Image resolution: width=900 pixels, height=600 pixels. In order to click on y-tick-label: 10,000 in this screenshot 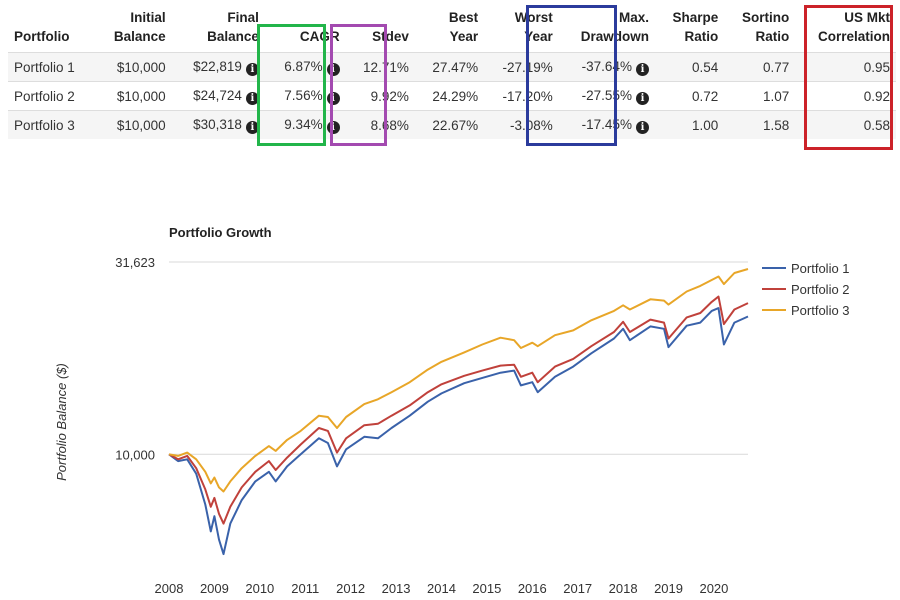, I will do `click(135, 454)`.